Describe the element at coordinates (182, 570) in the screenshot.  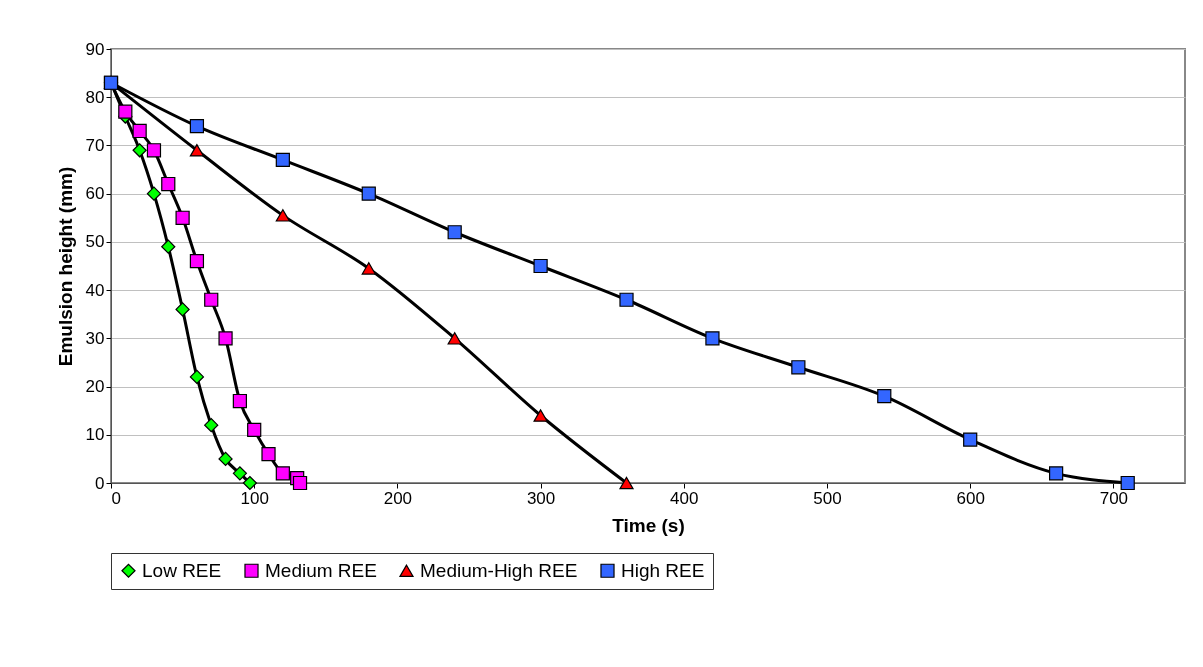
I see `legend-label: Low REE` at that location.